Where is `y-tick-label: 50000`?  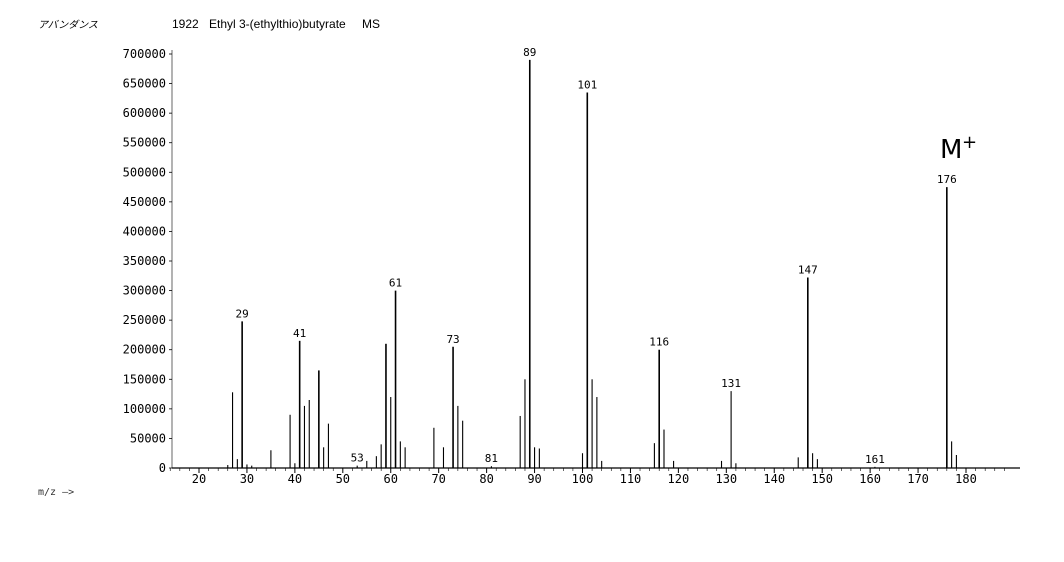 y-tick-label: 50000 is located at coordinates (148, 438).